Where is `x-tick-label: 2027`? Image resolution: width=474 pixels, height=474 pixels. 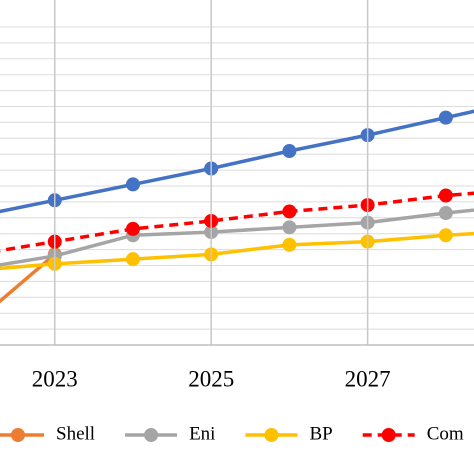
x-tick-label: 2027 is located at coordinates (368, 378).